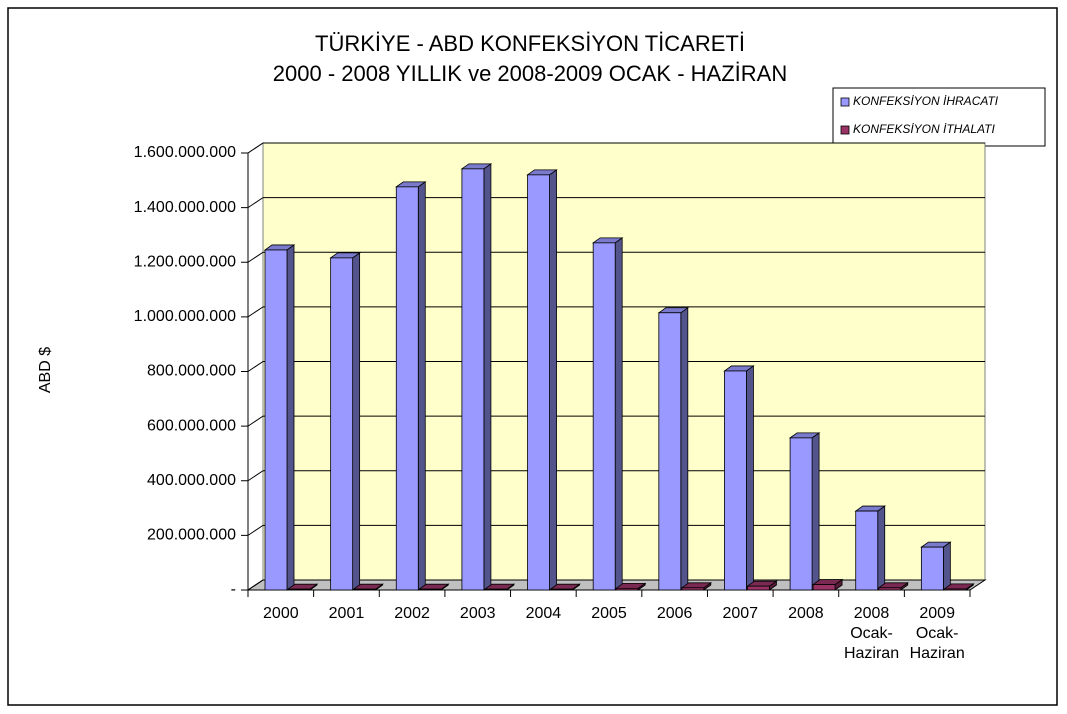 This screenshot has width=1067, height=714. Describe the element at coordinates (924, 129) in the screenshot. I see `legend-label: KONFEKSİYON İTHALATI` at that location.